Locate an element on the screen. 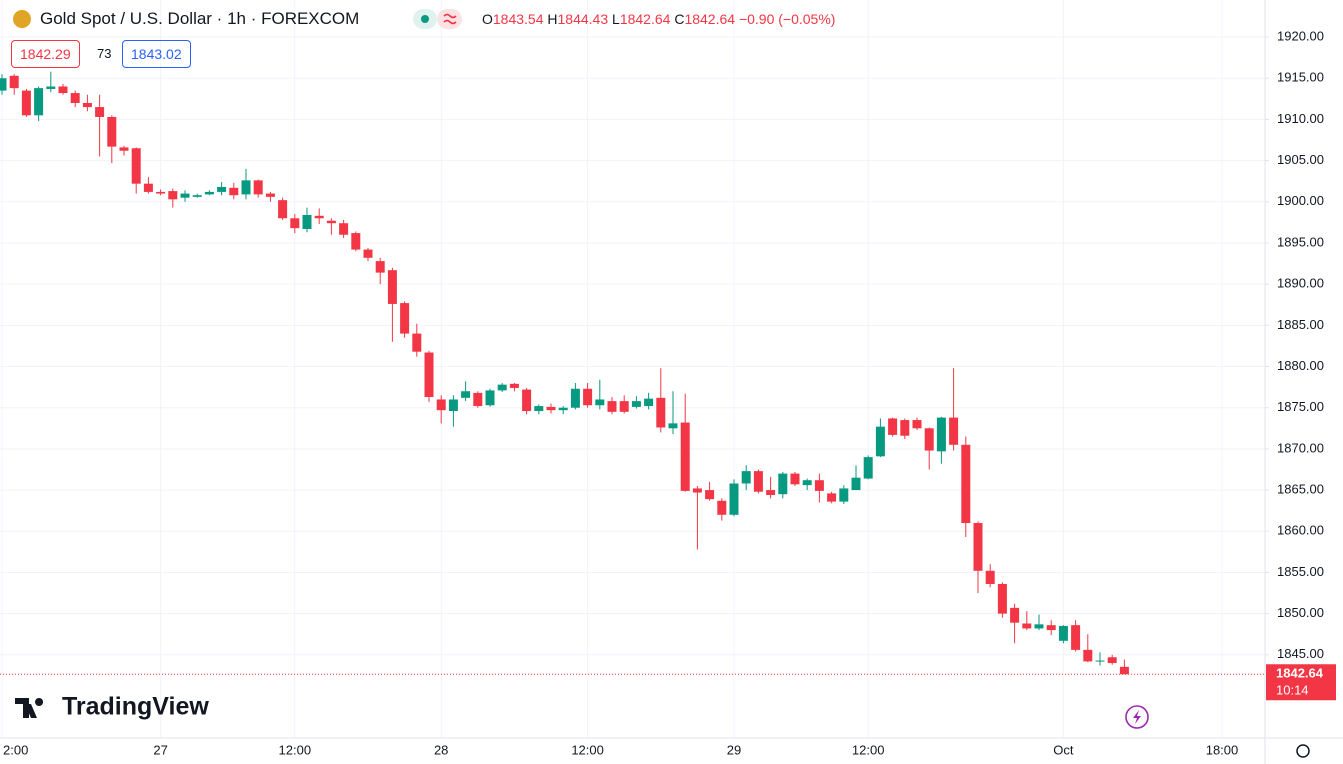  replay-icon is located at coordinates (1137, 717).